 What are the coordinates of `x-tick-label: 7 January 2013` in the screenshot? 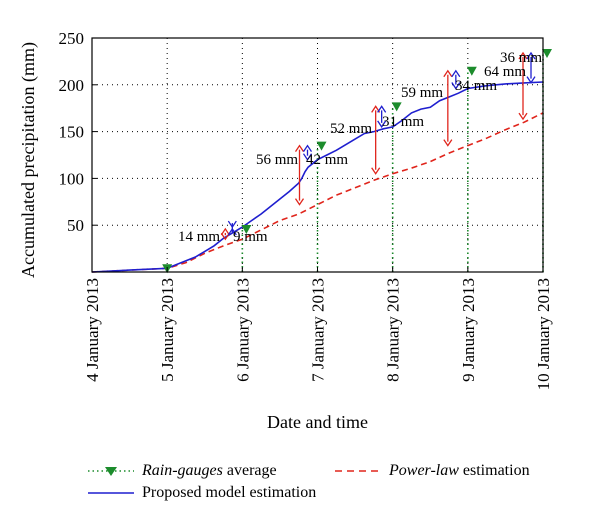 It's located at (318, 330).